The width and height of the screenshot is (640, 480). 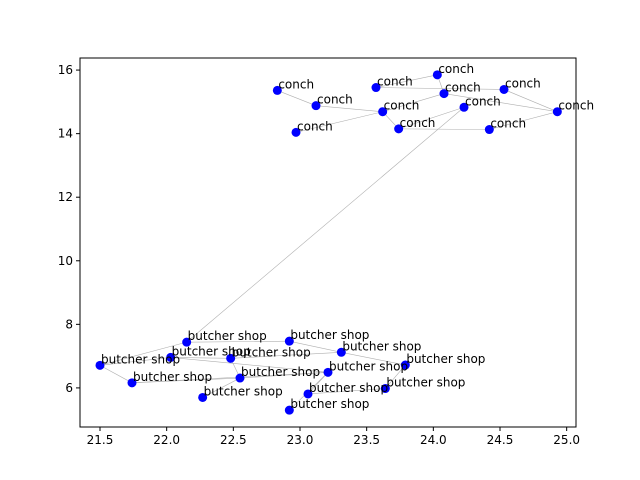 I want to click on x-tick-label: 24.0, so click(x=433, y=440).